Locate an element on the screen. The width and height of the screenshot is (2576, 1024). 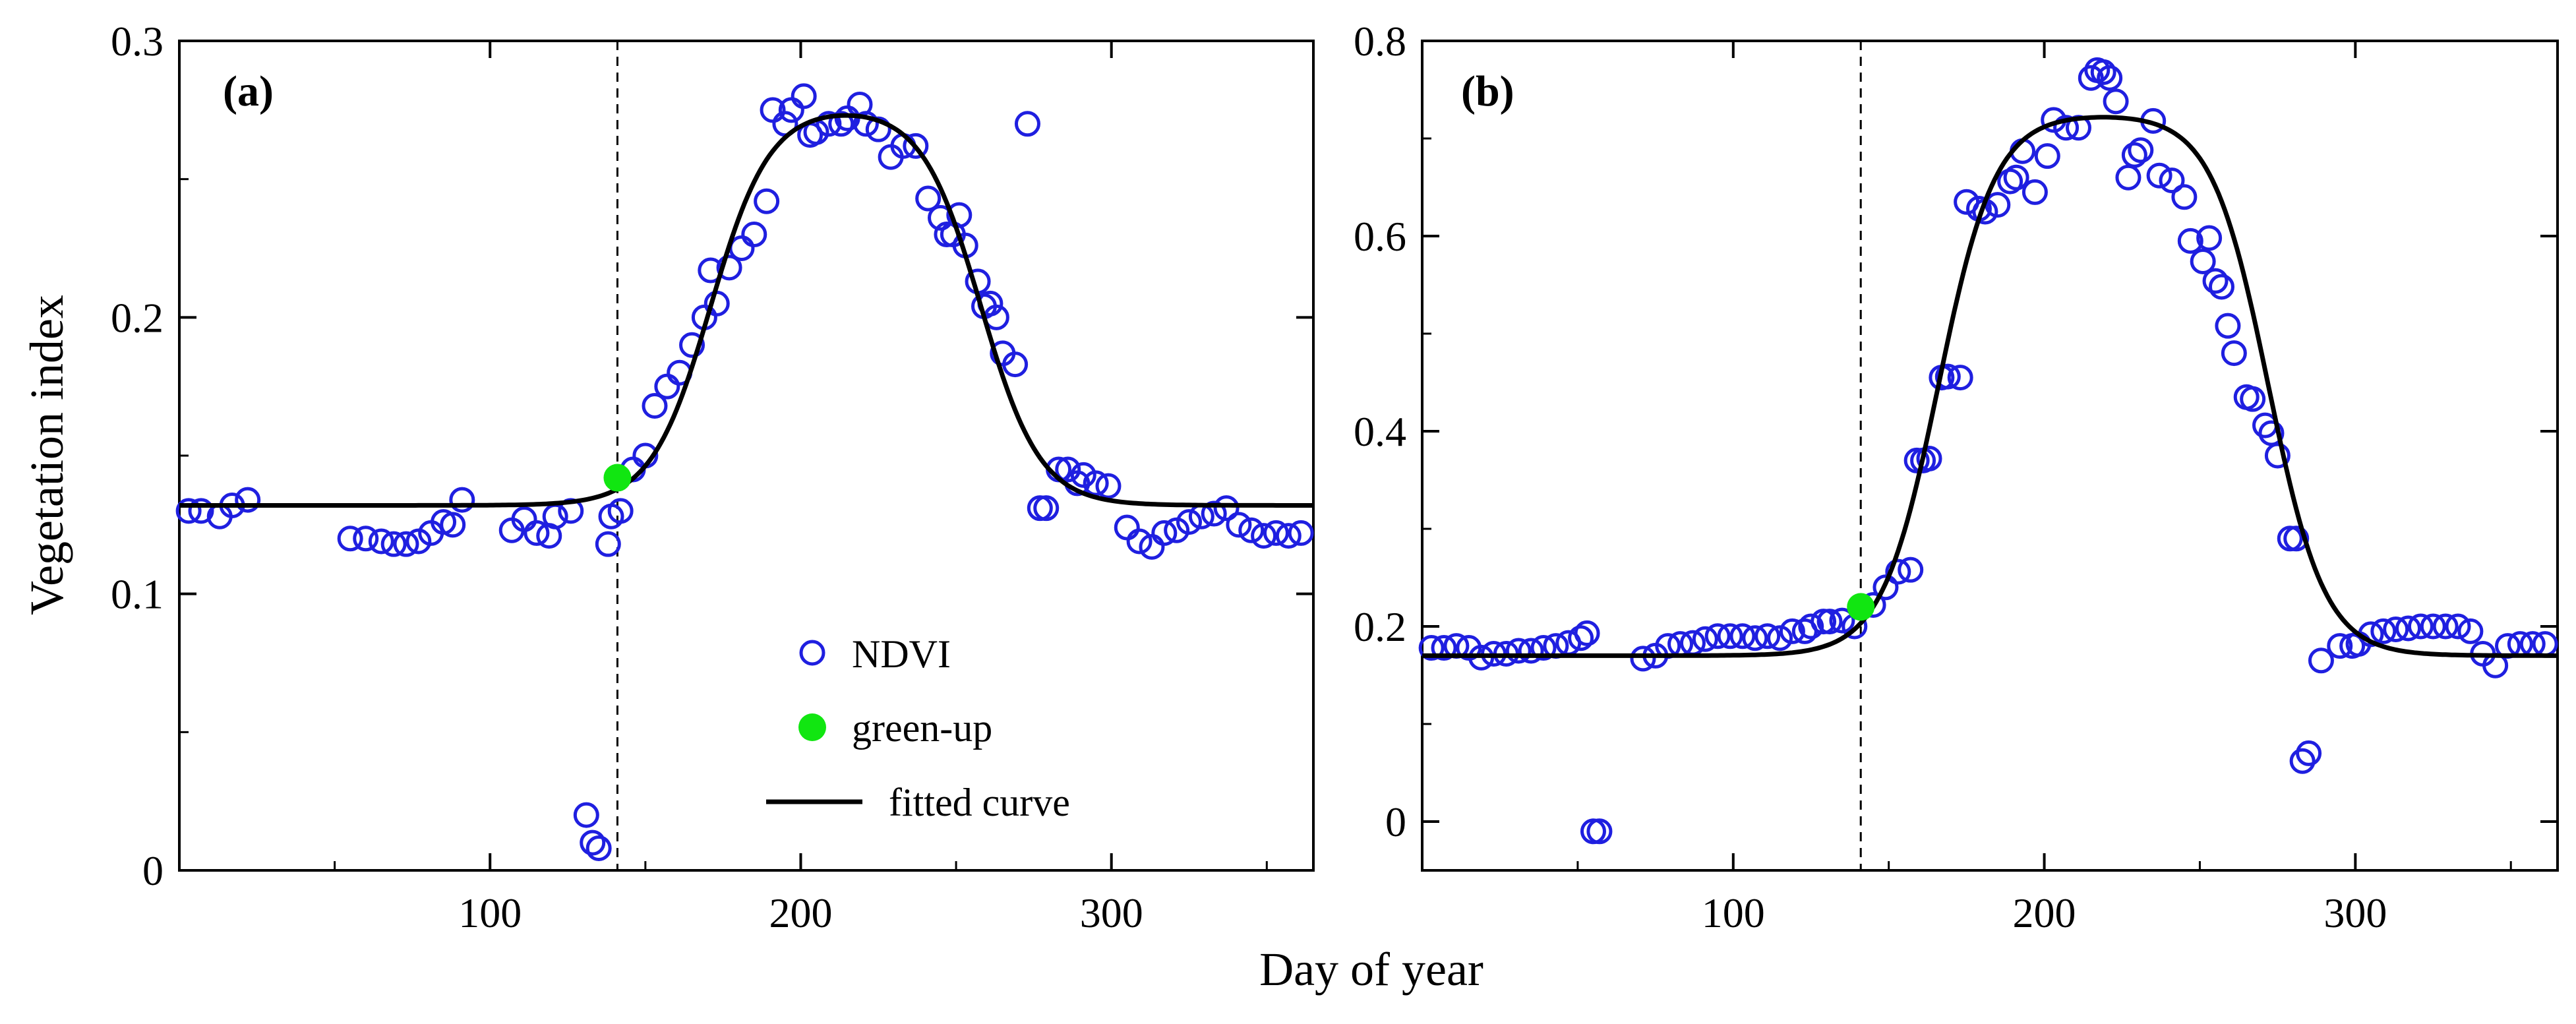
legend: NDVI green-up fitted curve is located at coordinates (918, 728).